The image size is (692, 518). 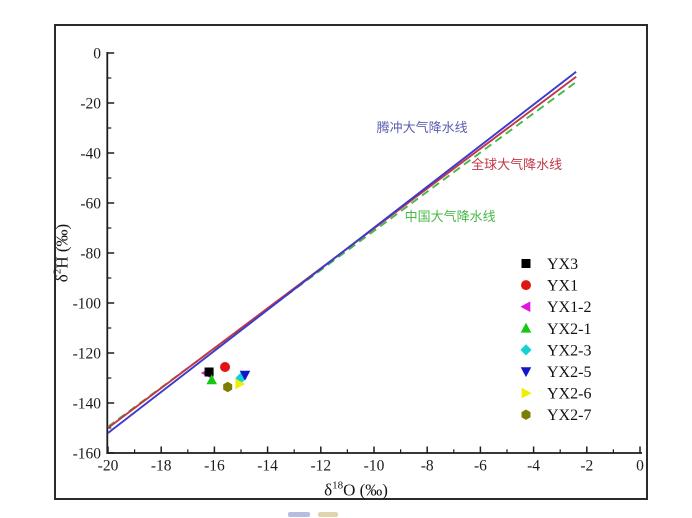 What do you see at coordinates (526, 263) in the screenshot?
I see `legend-marker-YX3` at bounding box center [526, 263].